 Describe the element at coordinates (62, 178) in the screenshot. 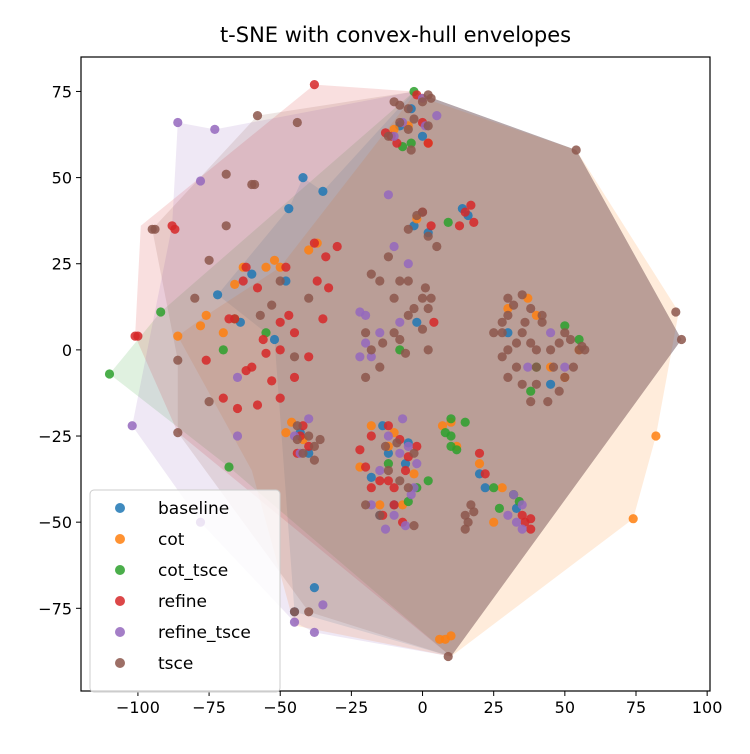

I see `y-tick-label: 50` at that location.